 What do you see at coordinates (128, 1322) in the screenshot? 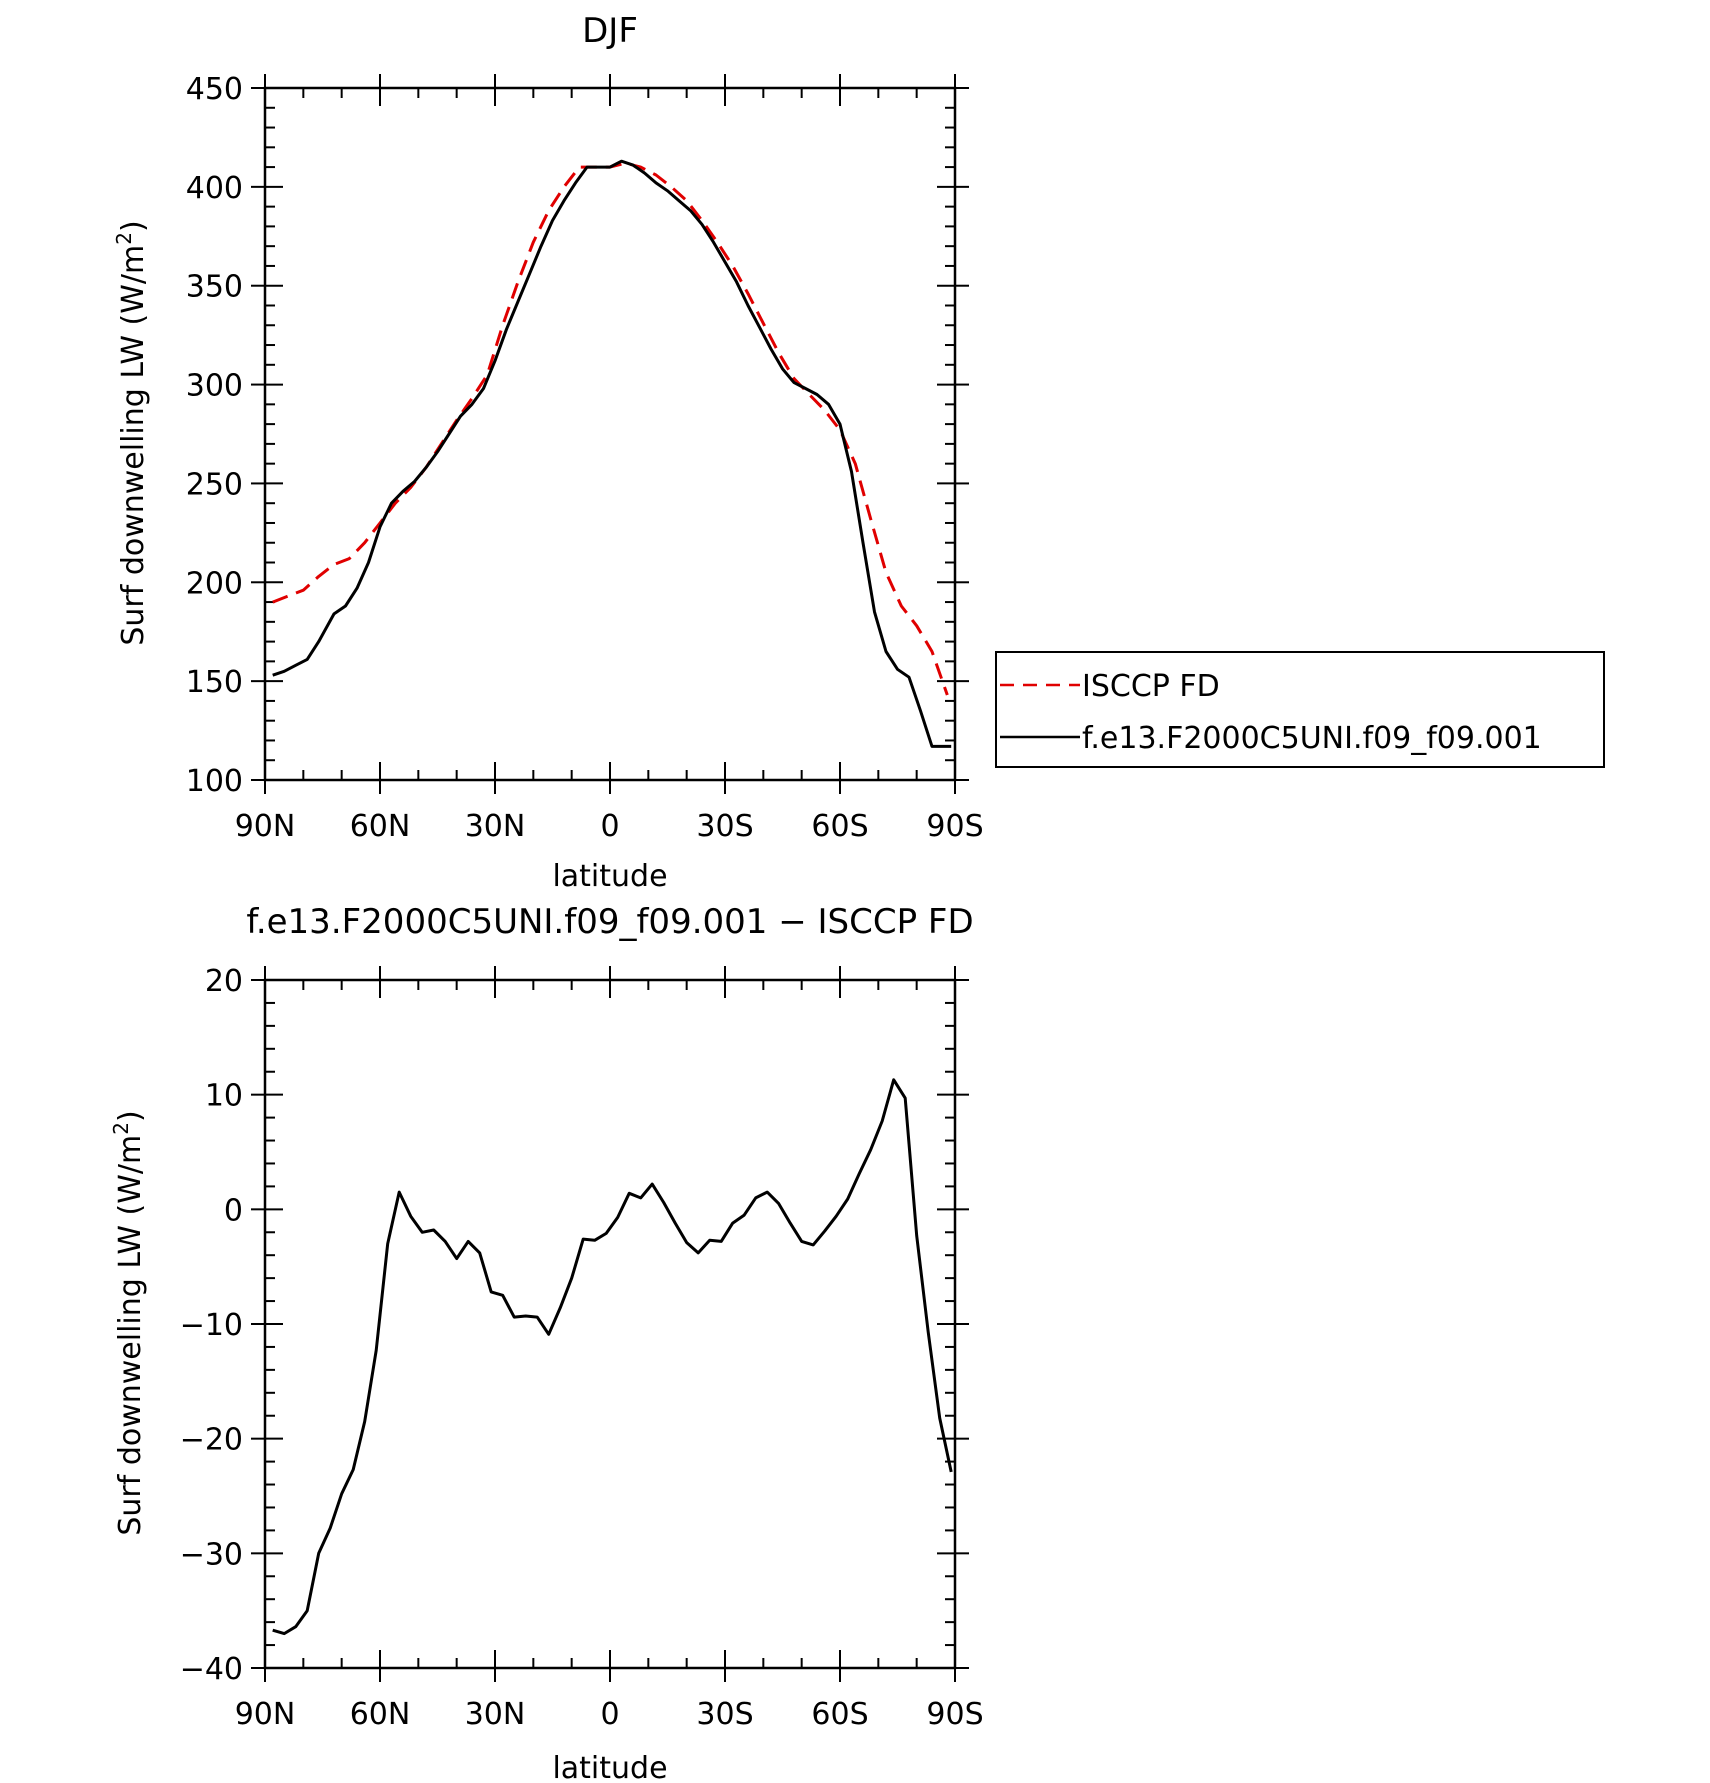
I see `bottom-y-axis-label: Surf downwelling LW (W/m2)` at bounding box center [128, 1322].